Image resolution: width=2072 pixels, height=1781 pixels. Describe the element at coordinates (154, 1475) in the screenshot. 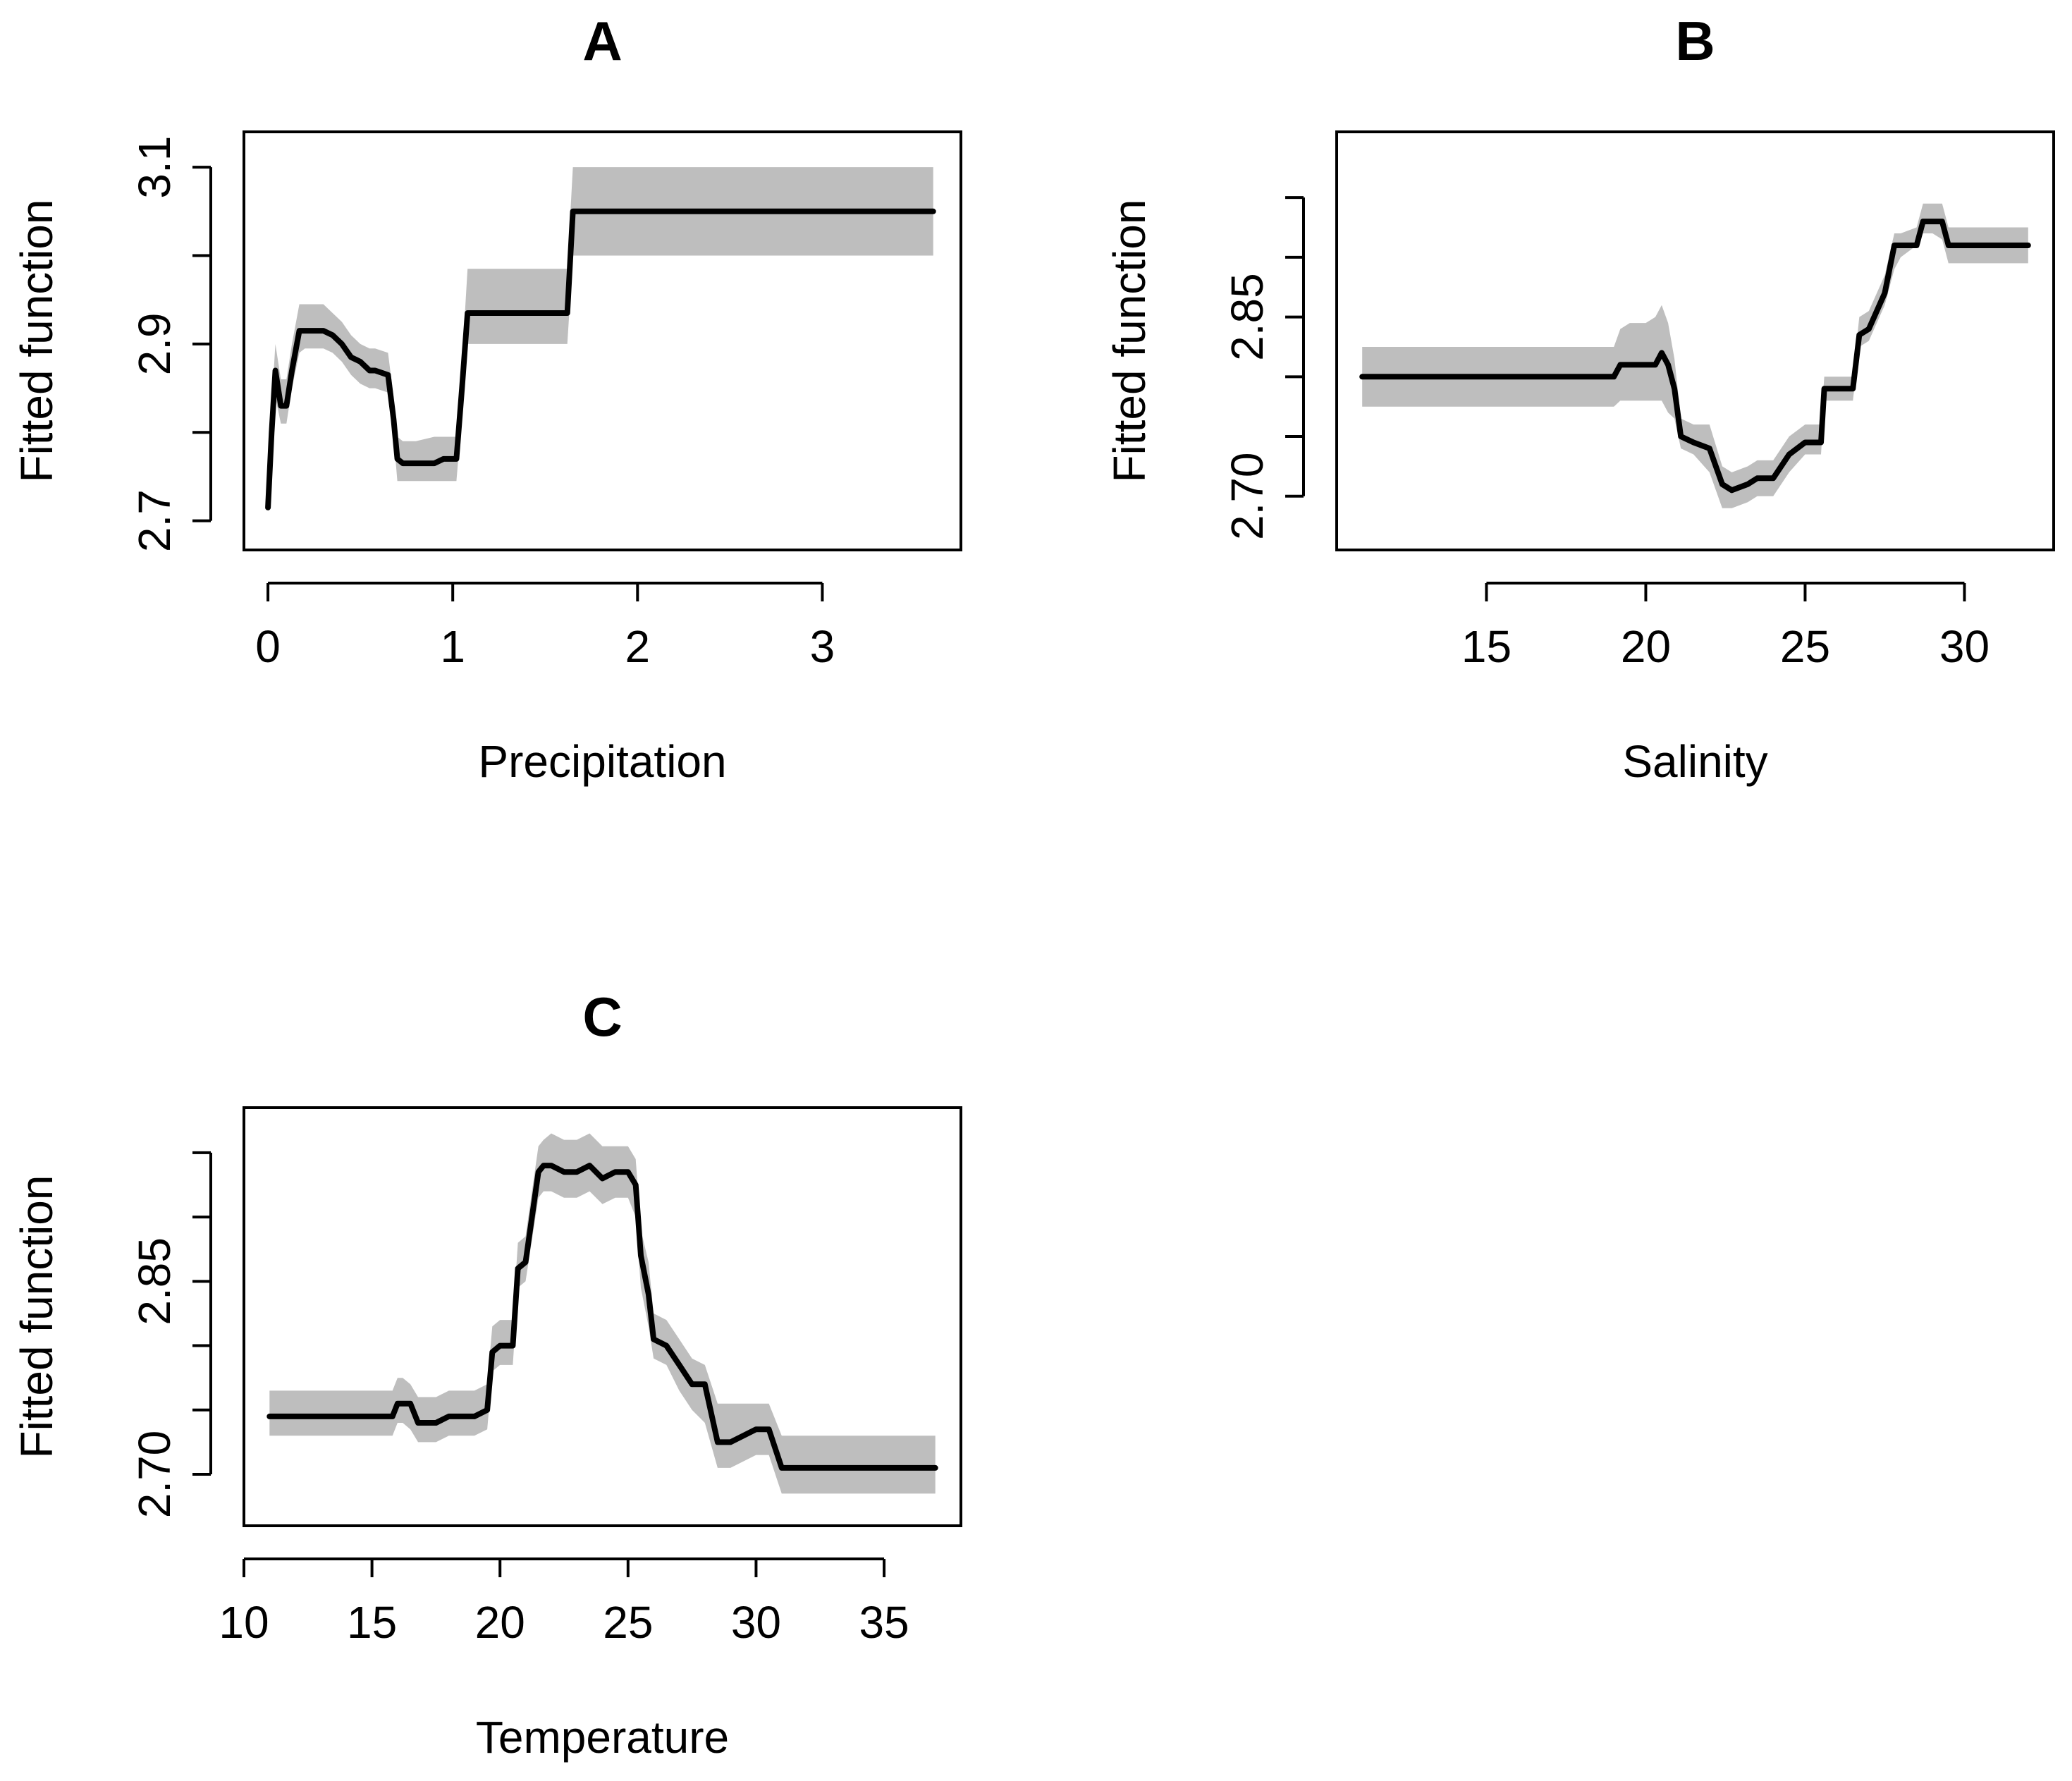

I see `panel-c-y-tick-label: 2.70` at that location.